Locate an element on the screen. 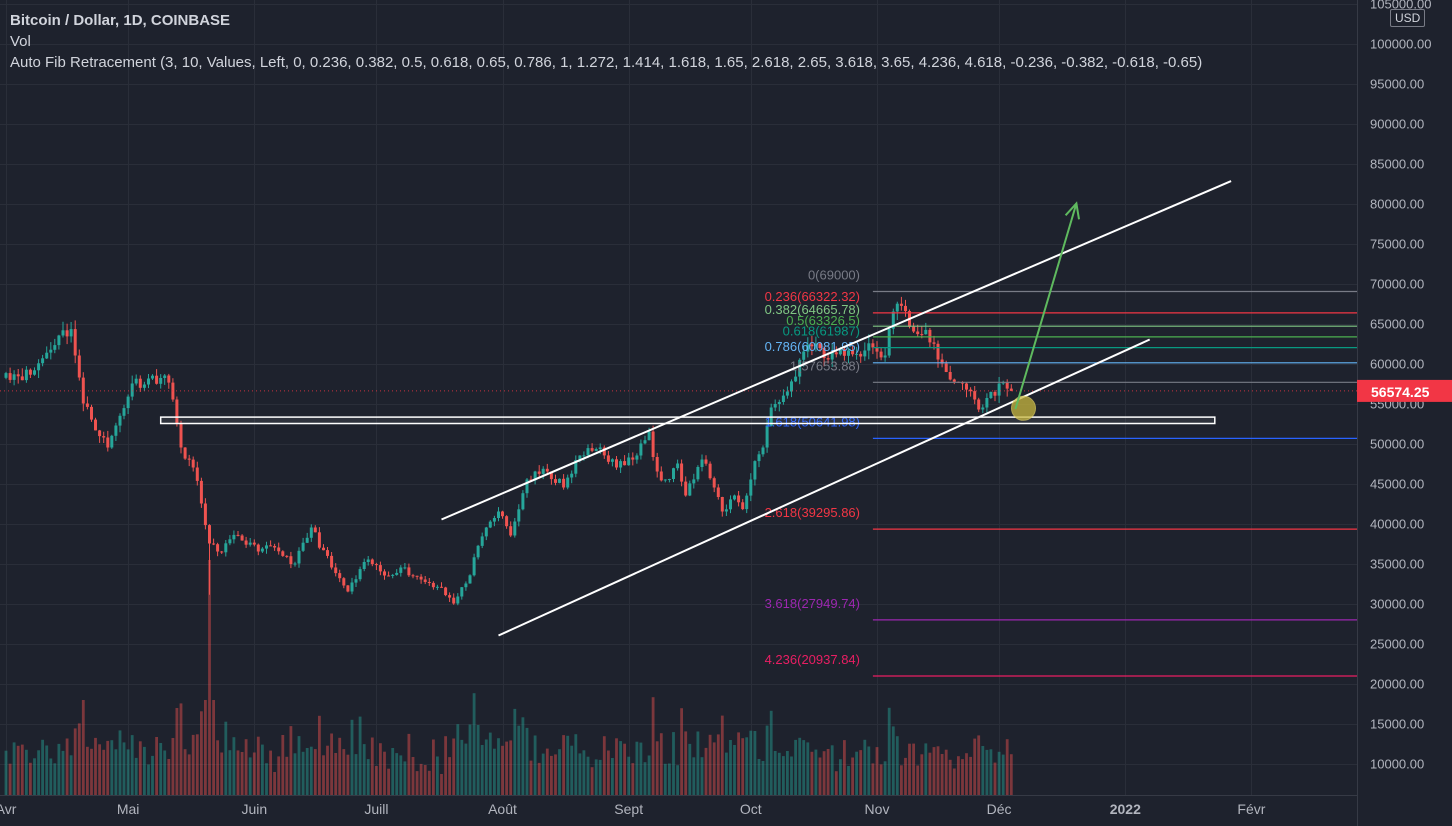 Image resolution: width=1452 pixels, height=826 pixels. fib-level-label: 4.236(20937.84) is located at coordinates (812, 659).